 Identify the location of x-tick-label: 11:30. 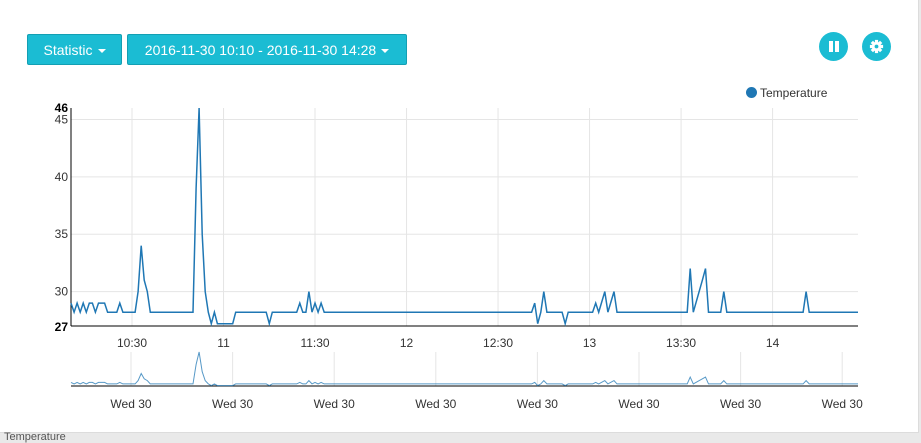
(314, 343).